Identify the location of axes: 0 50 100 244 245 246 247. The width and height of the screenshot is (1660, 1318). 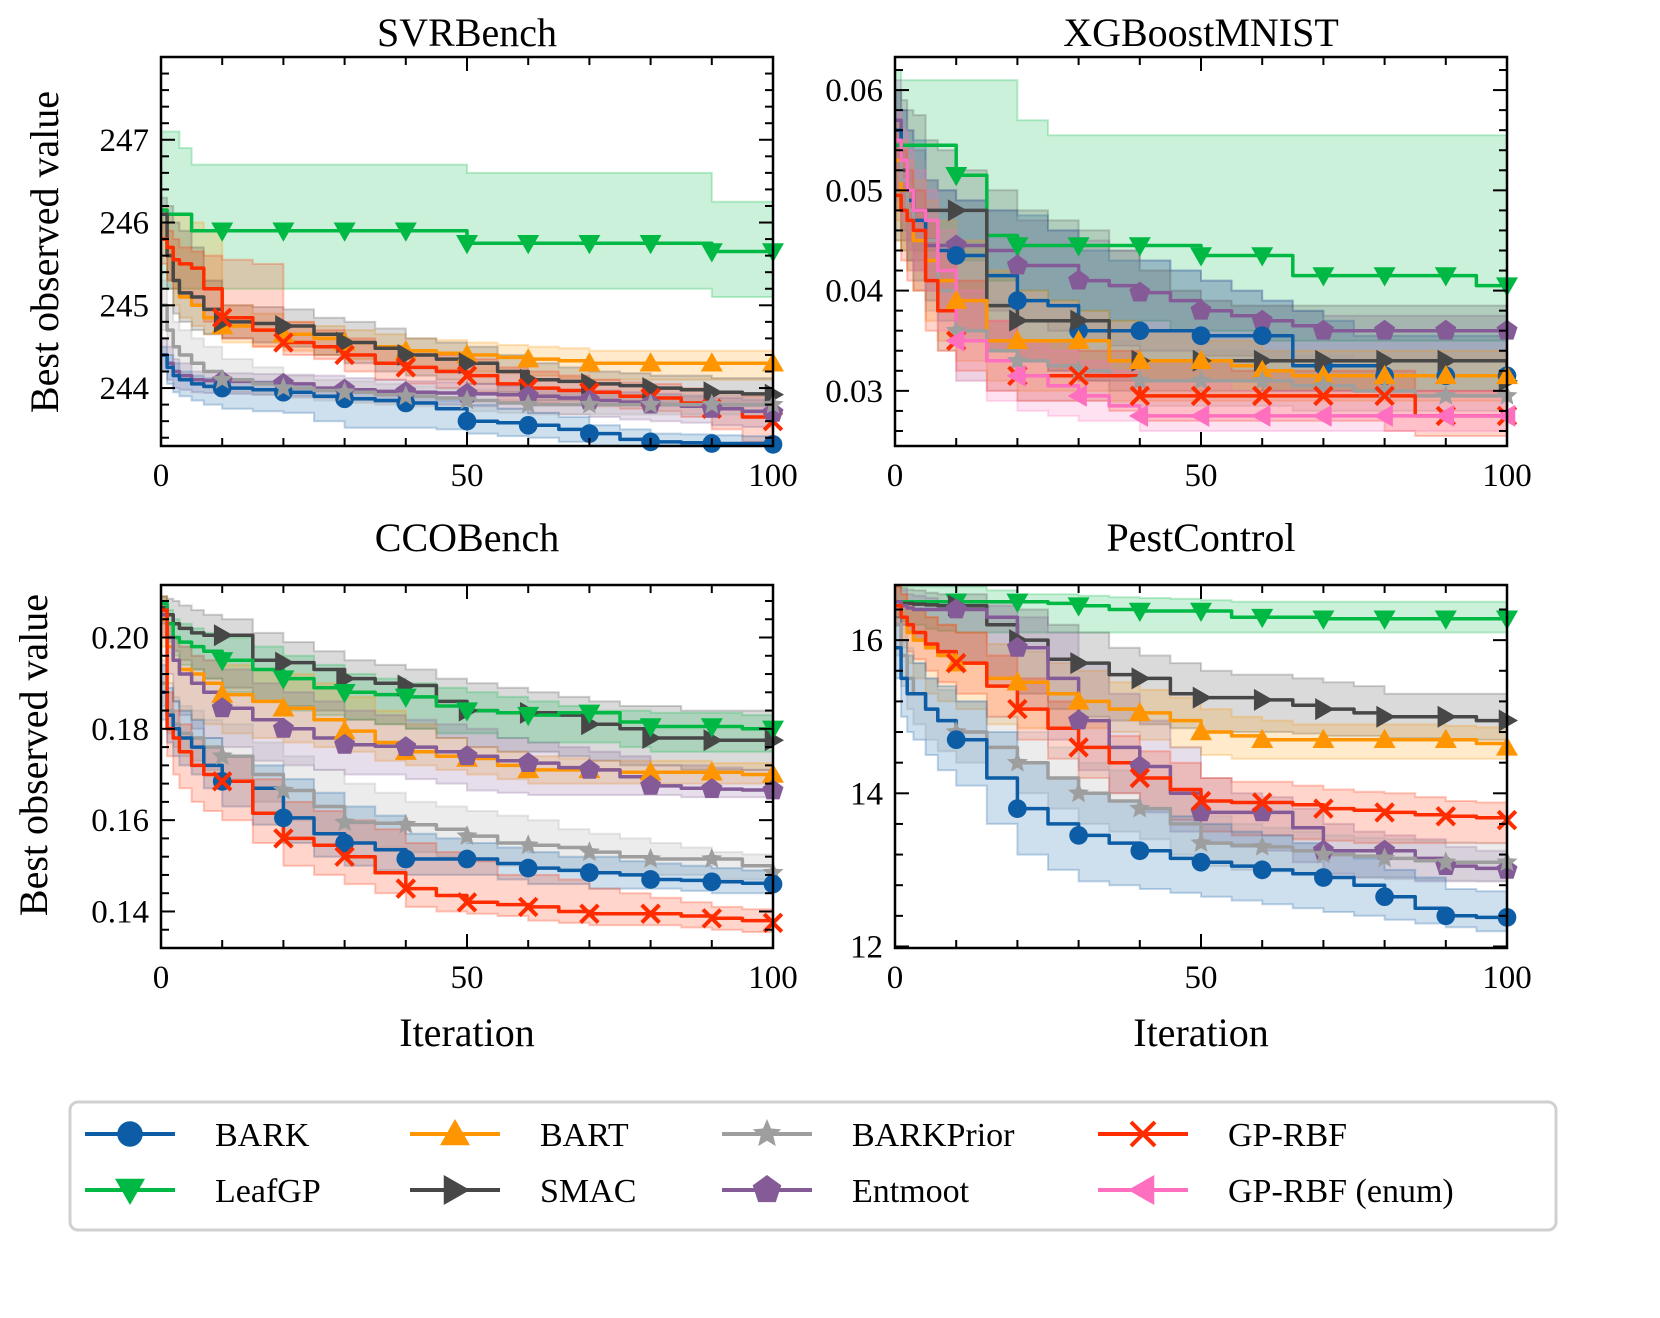
(449, 274).